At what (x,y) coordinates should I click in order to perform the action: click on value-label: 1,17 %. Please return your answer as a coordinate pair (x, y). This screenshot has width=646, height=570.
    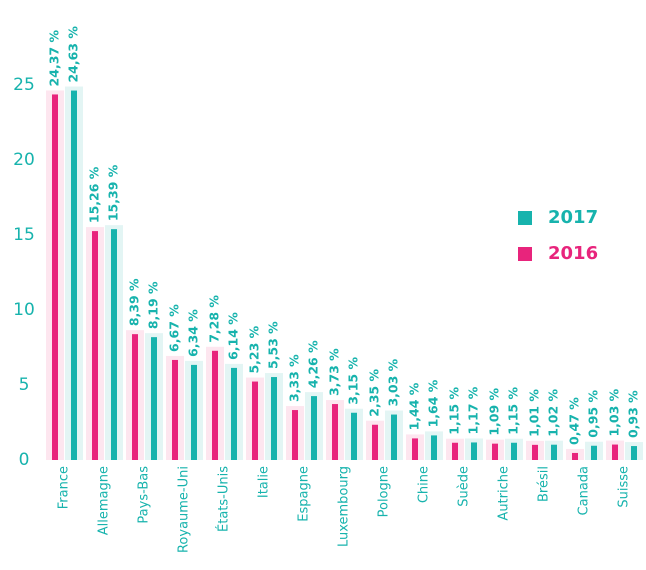
    Looking at the image, I should click on (473, 410).